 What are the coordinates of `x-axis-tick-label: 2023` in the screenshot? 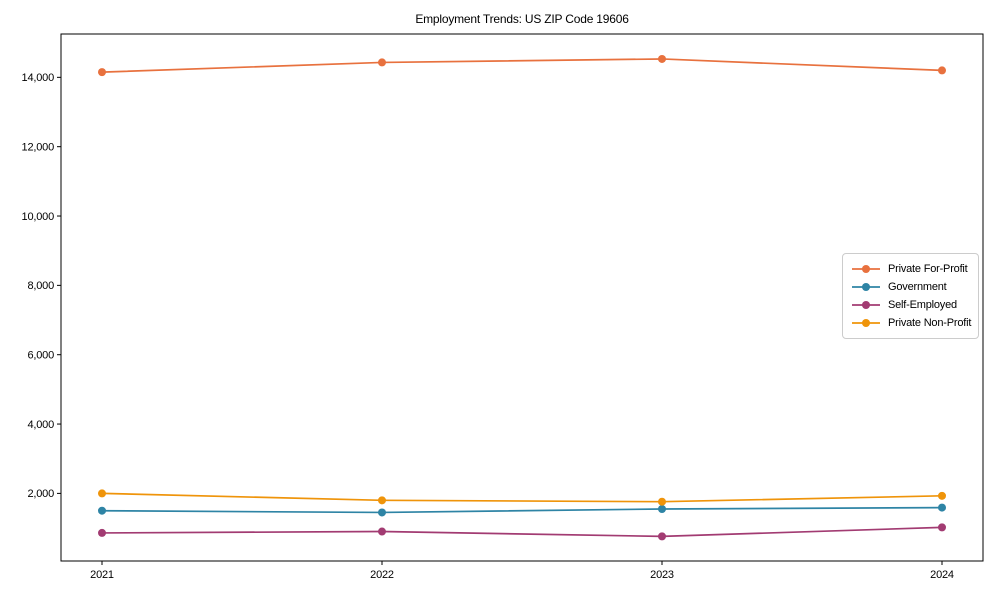 It's located at (662, 575).